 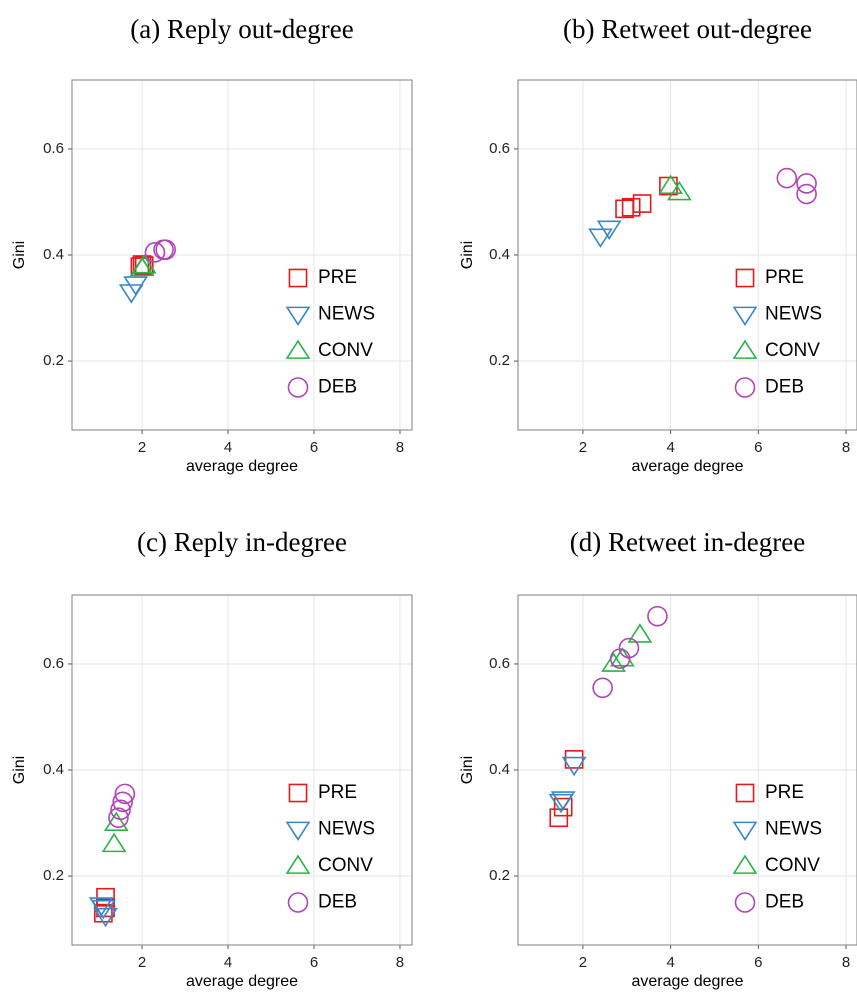 I want to click on panel-title: (c) Reply in-degree, so click(x=242, y=542).